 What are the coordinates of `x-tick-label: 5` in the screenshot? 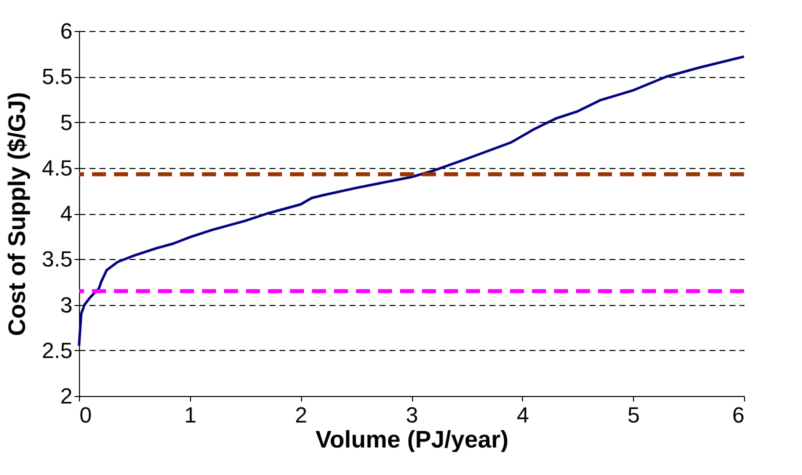 It's located at (634, 415).